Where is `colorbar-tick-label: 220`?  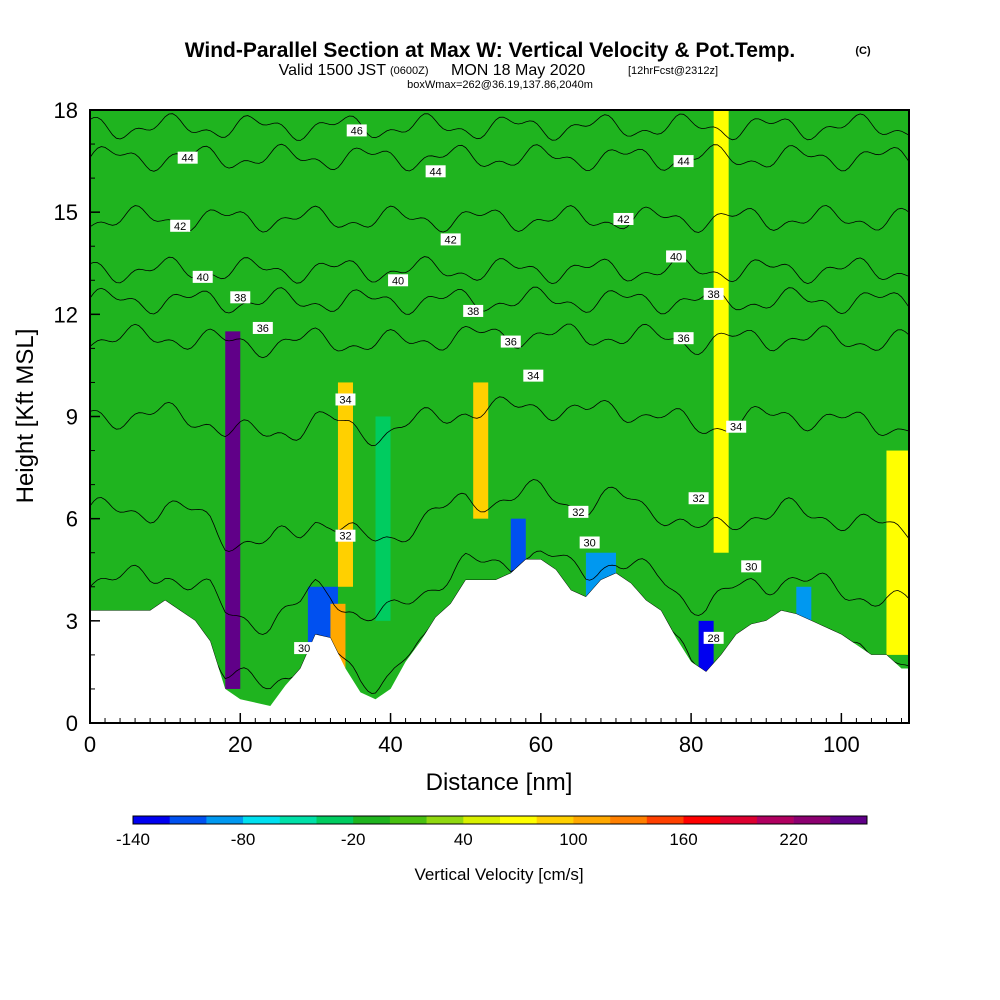 colorbar-tick-label: 220 is located at coordinates (793, 839).